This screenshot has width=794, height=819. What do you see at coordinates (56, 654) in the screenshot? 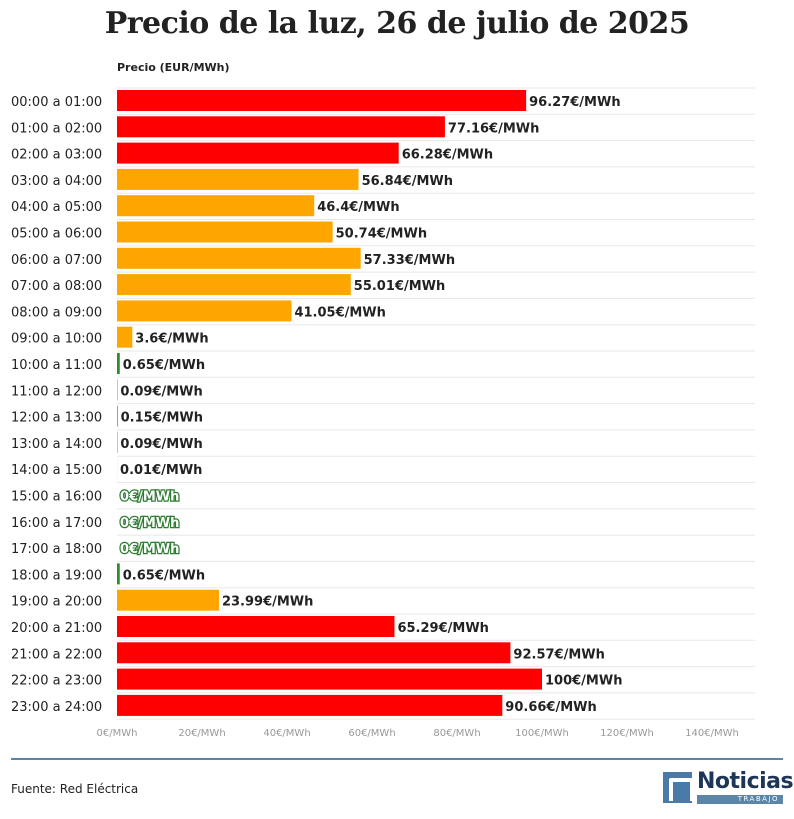
I see `category-label: 21:00 a 22:00` at bounding box center [56, 654].